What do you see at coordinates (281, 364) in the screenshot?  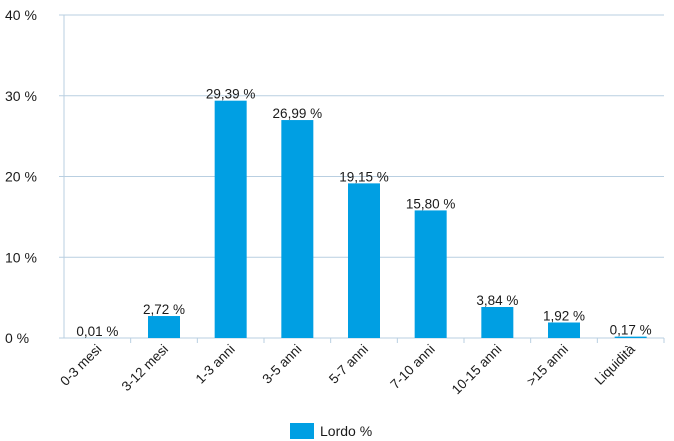 I see `x-tick-label: 3-5 anni` at bounding box center [281, 364].